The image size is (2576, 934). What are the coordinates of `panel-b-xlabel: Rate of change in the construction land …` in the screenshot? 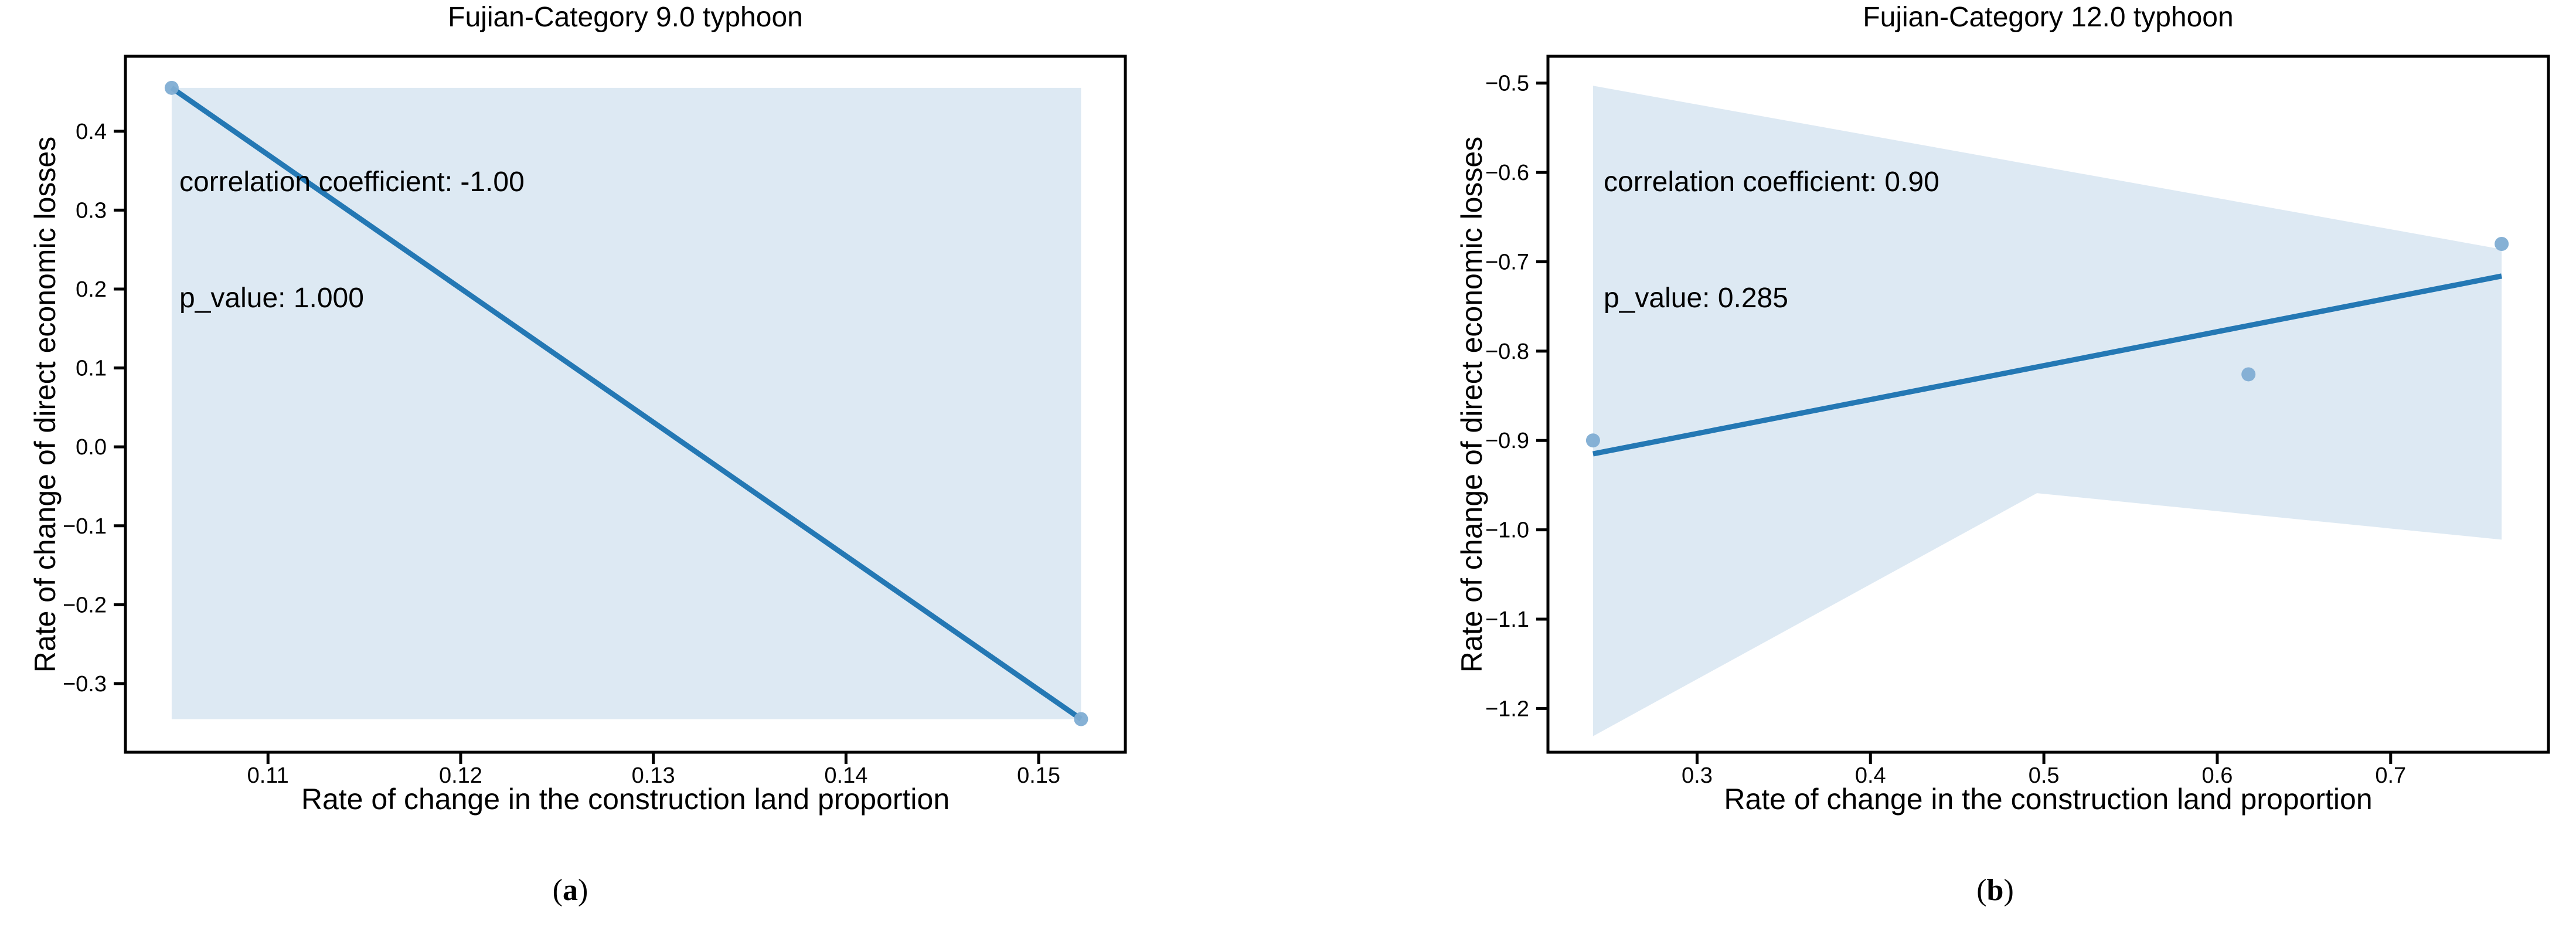 It's located at (2048, 800).